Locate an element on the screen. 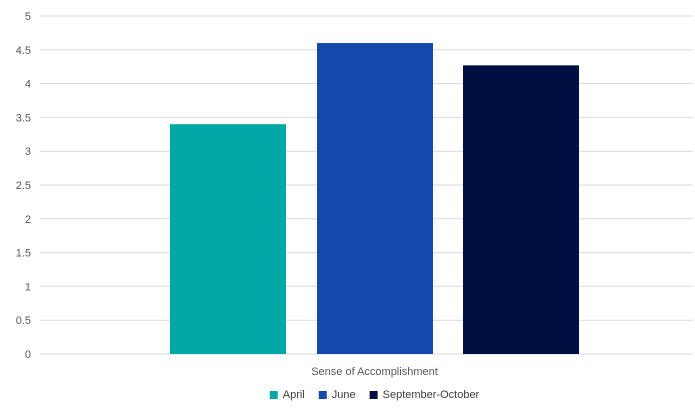  y-tick-label: 1.5 is located at coordinates (23, 254).